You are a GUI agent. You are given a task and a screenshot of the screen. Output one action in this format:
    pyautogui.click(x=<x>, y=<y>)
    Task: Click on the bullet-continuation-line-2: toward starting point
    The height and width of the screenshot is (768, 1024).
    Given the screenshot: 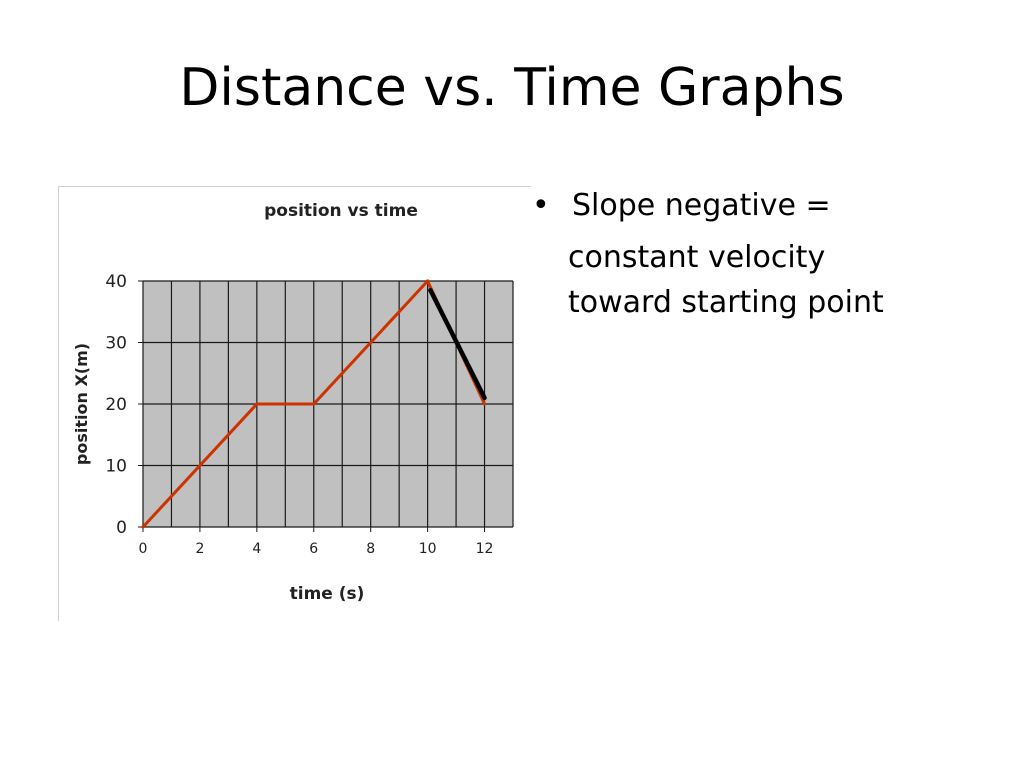 What is the action you would take?
    pyautogui.click(x=726, y=302)
    